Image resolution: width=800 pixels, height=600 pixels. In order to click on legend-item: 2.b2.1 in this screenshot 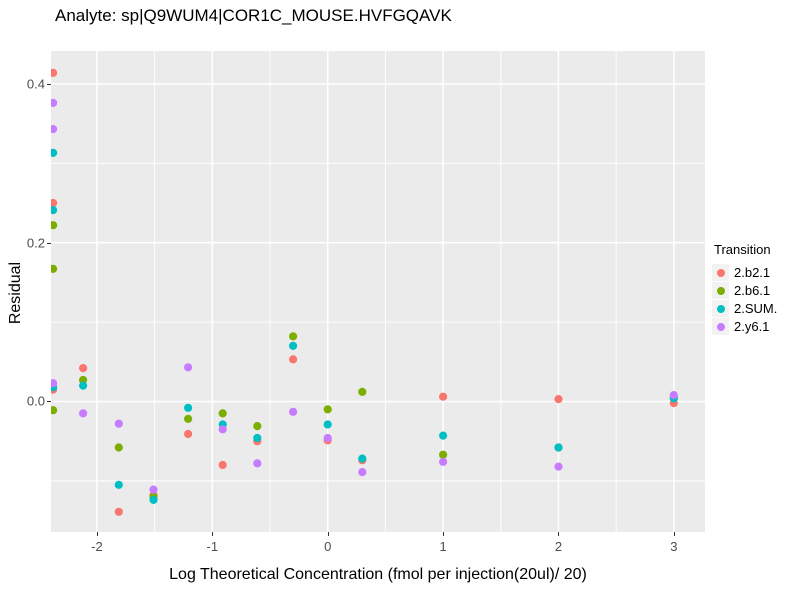, I will do `click(755, 272)`.